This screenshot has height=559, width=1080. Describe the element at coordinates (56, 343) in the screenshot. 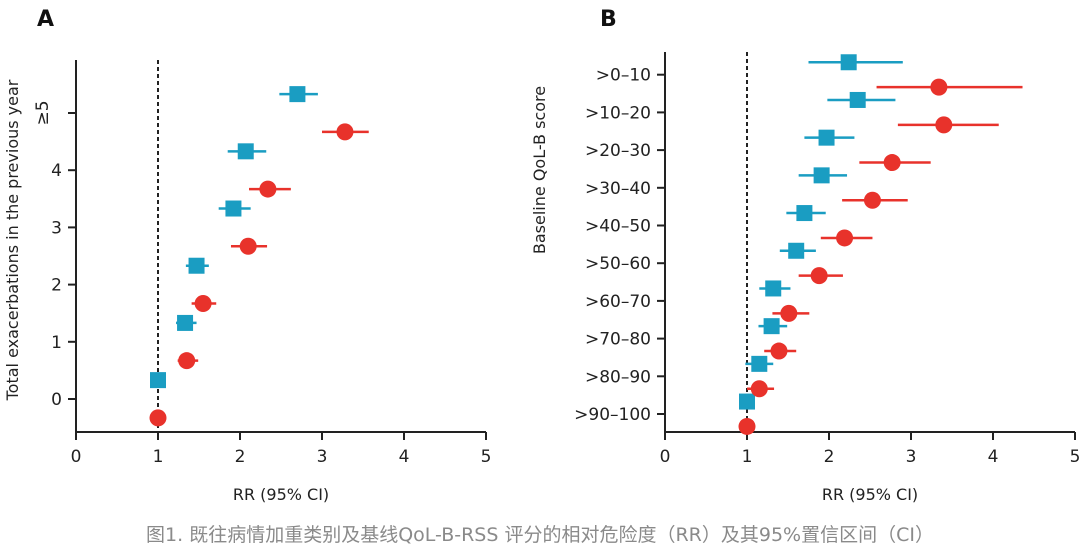

I see `y-category-label: 1` at that location.